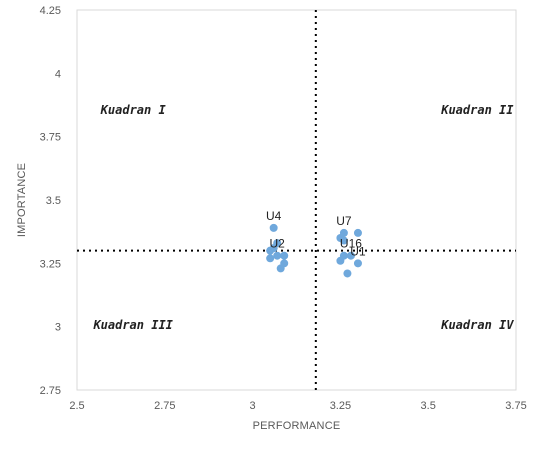 This screenshot has width=538, height=450. Describe the element at coordinates (515, 406) in the screenshot. I see `x-tick-label: 3.75` at that location.